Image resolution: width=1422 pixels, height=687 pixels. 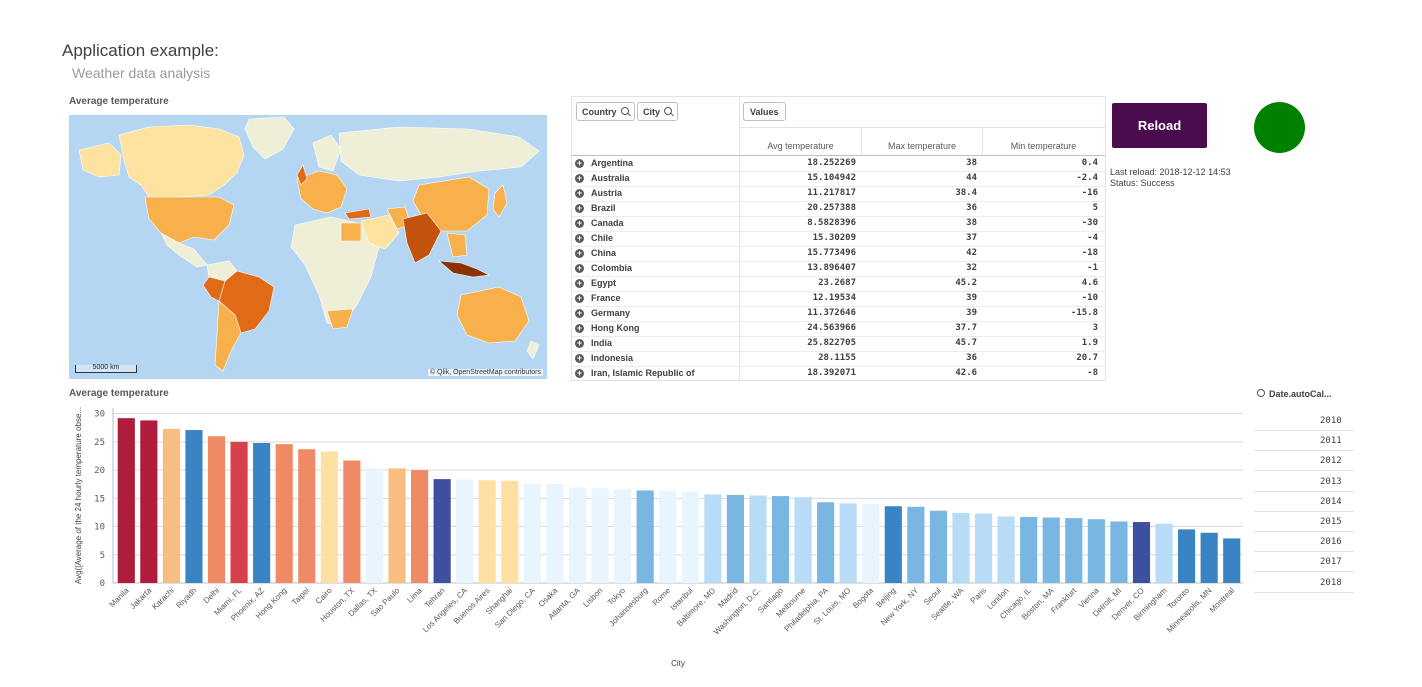 I want to click on table-row: + Brazil 20.257388 36 5, so click(x=838, y=209).